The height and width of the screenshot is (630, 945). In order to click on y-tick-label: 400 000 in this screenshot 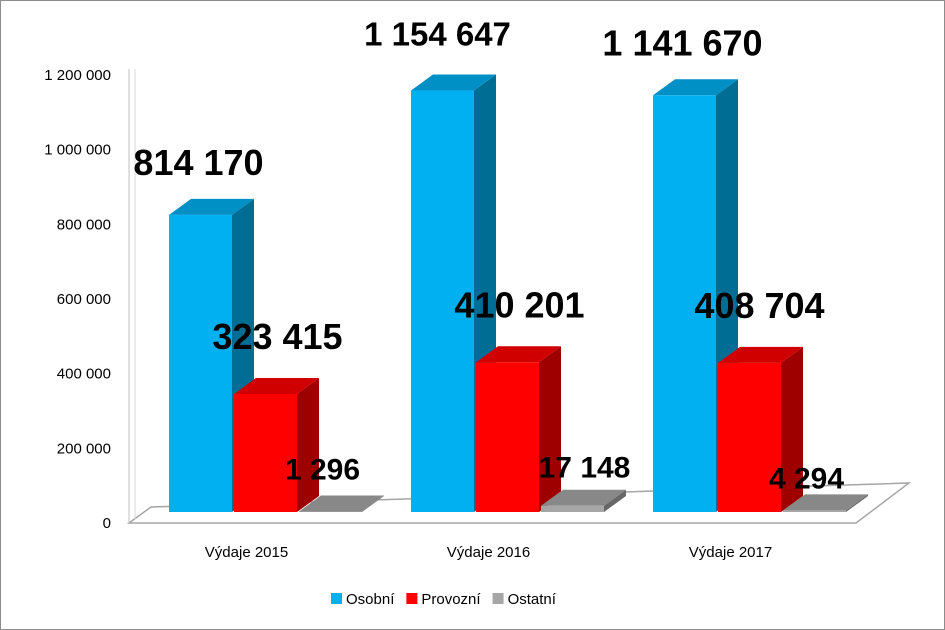, I will do `click(84, 374)`.